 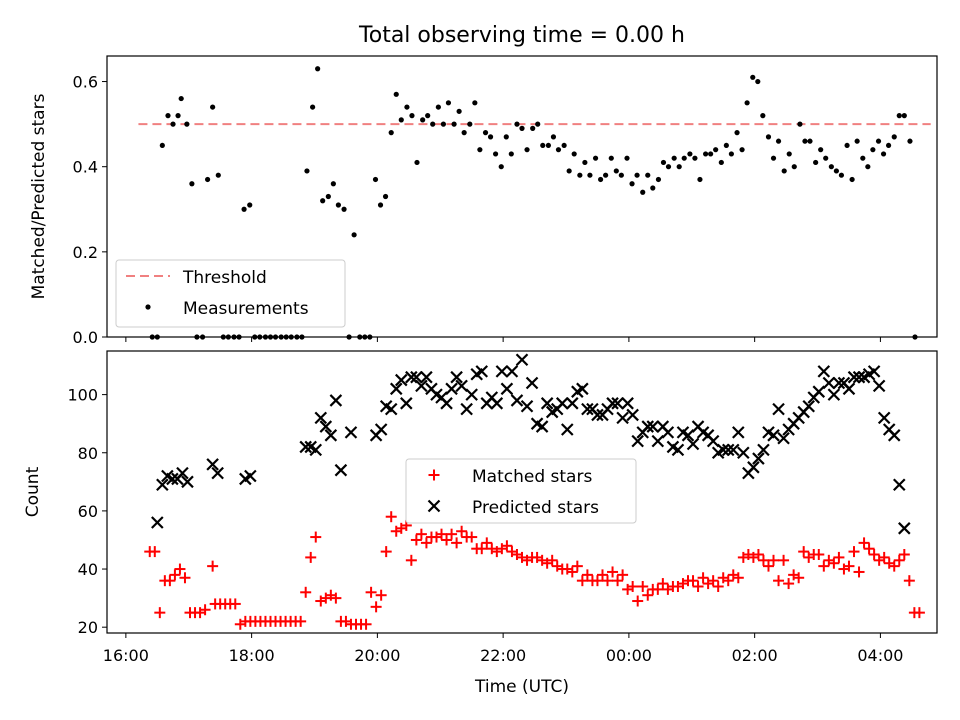 What do you see at coordinates (434, 506) in the screenshot?
I see `predicted-legend-marker` at bounding box center [434, 506].